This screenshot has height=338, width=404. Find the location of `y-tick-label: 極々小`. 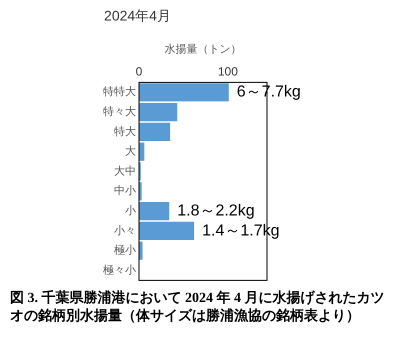

y-tick-label: 極々小 is located at coordinates (119, 269).